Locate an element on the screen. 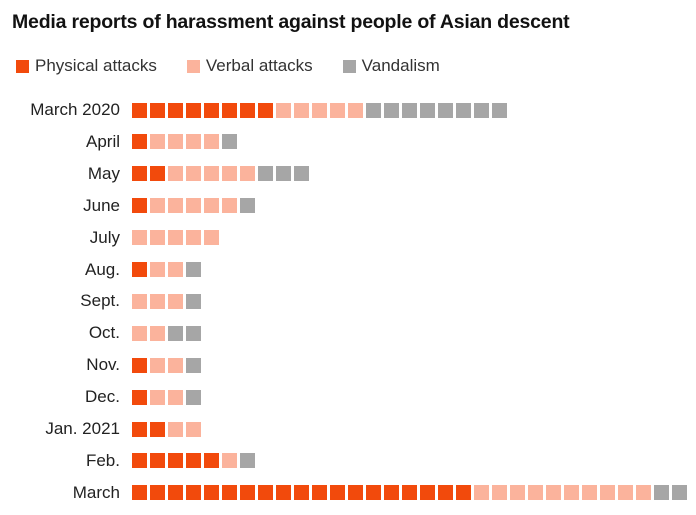  square-verbal-attacks-jan-2021 is located at coordinates (193, 429).